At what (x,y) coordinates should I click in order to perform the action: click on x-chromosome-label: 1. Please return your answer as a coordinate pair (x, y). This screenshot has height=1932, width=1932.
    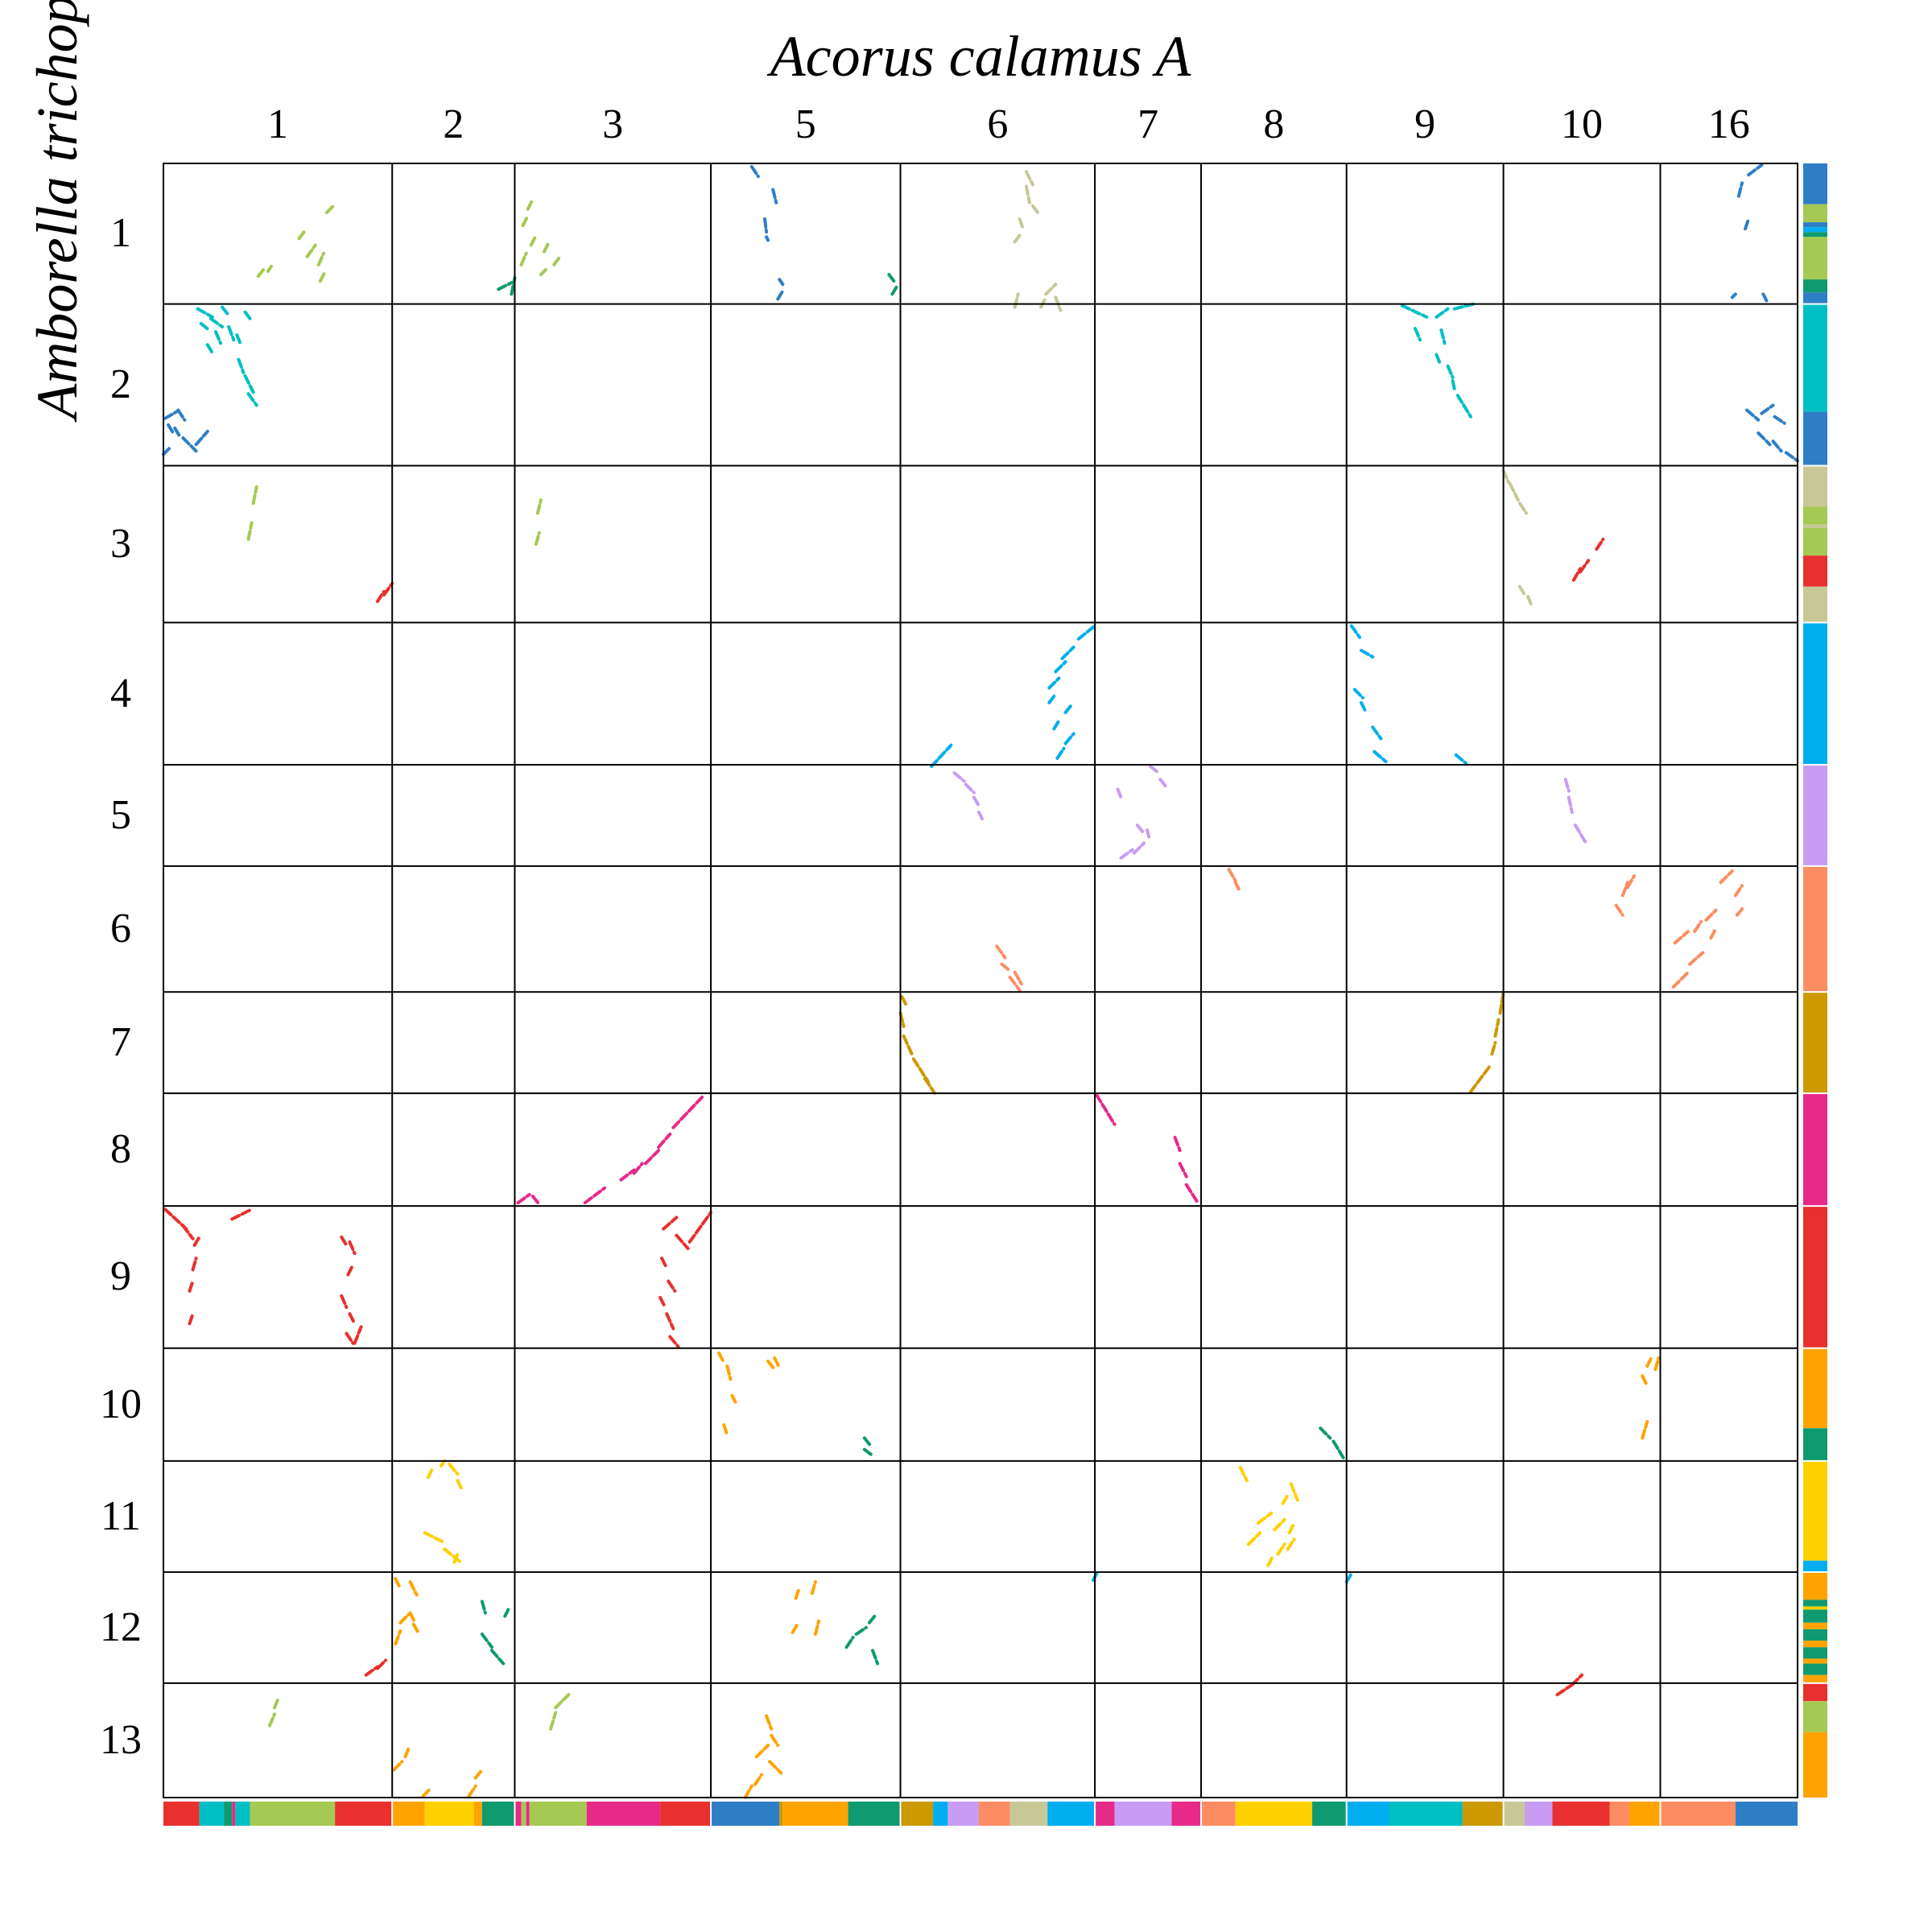
    Looking at the image, I should click on (278, 124).